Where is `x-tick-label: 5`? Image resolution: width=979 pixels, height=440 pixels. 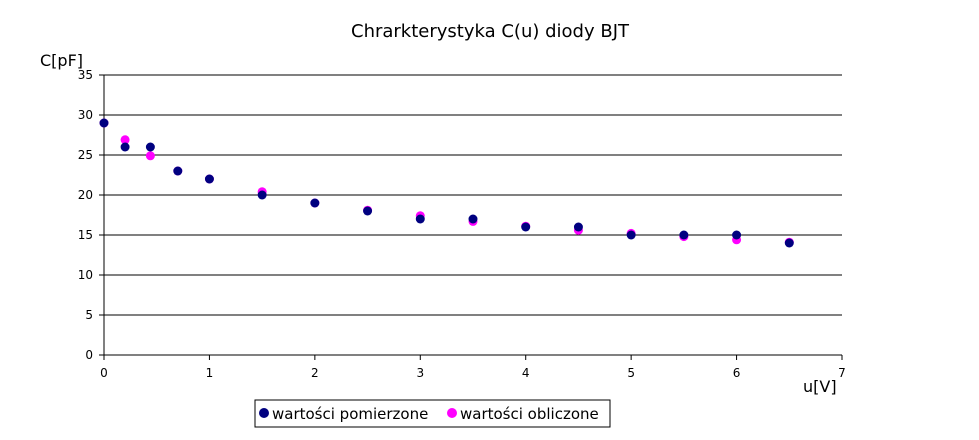 x-tick-label: 5 is located at coordinates (631, 373).